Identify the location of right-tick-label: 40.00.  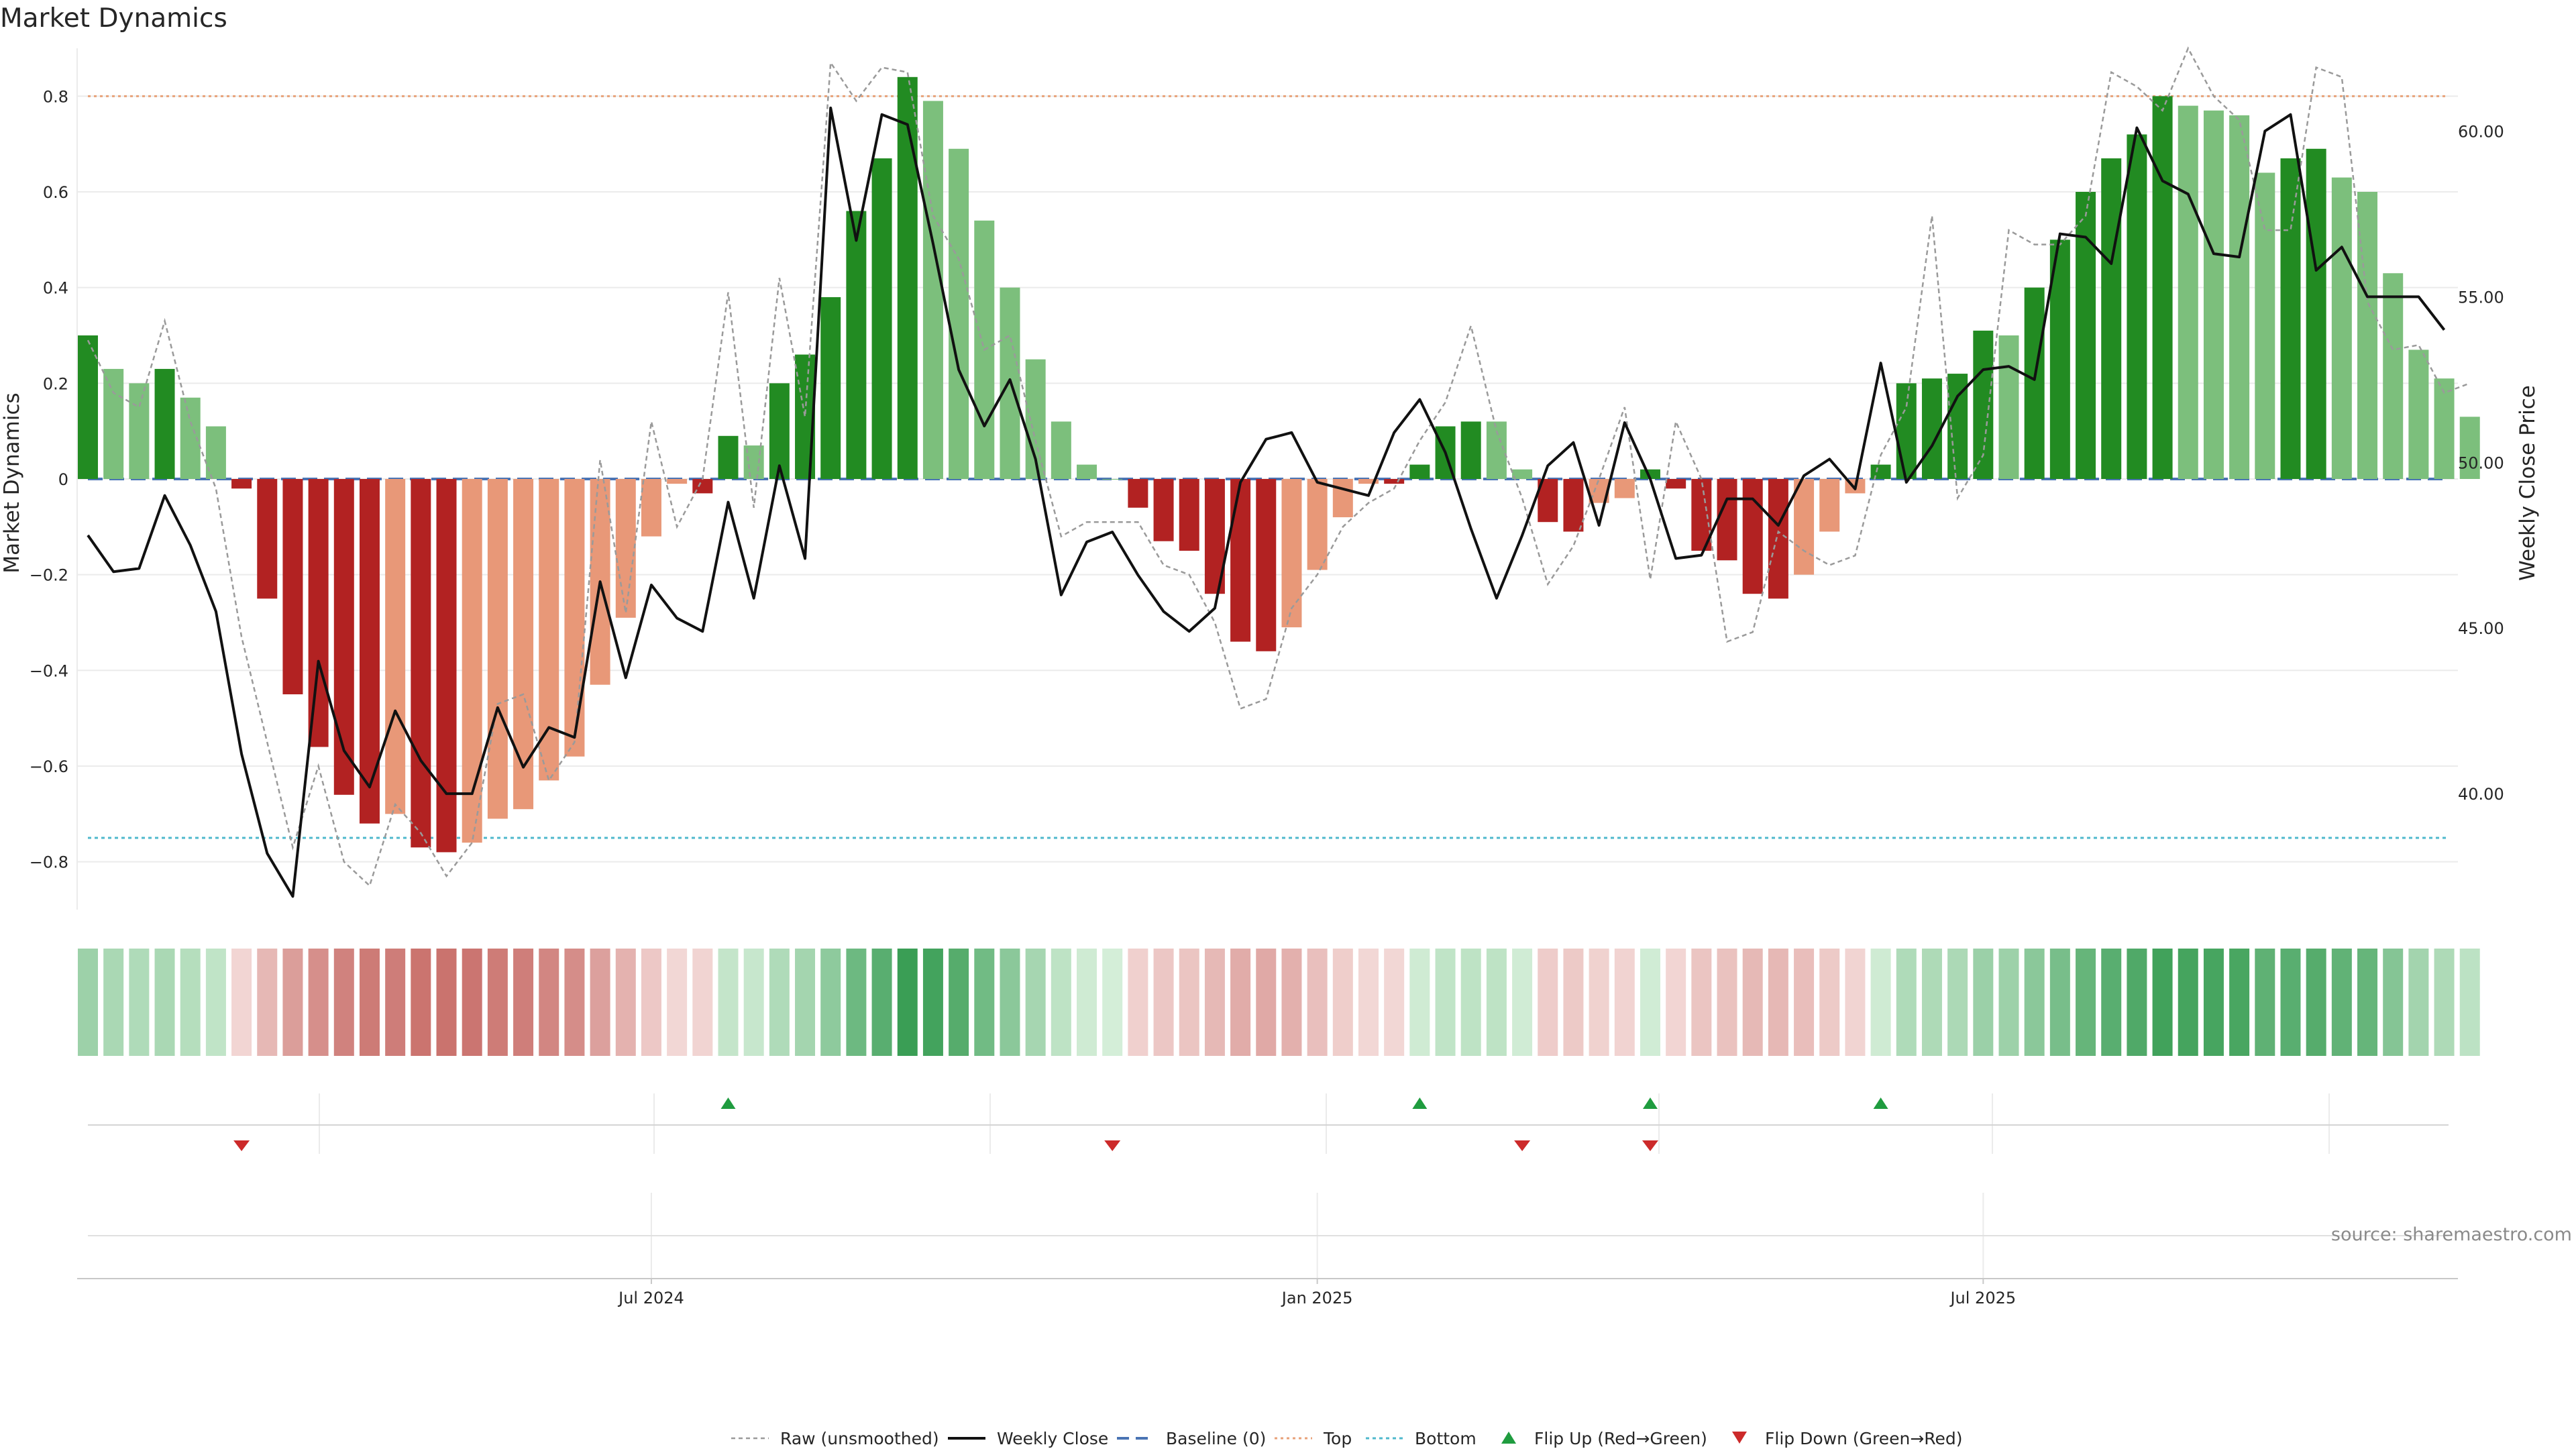
(2481, 794).